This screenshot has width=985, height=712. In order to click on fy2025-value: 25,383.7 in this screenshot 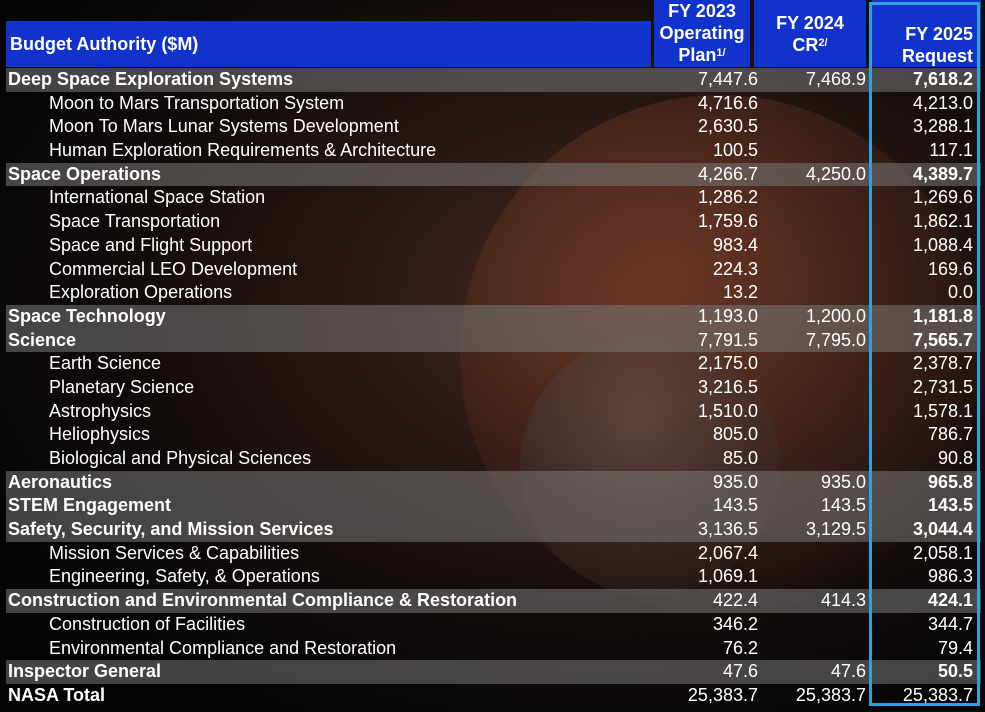, I will do `click(937, 694)`.